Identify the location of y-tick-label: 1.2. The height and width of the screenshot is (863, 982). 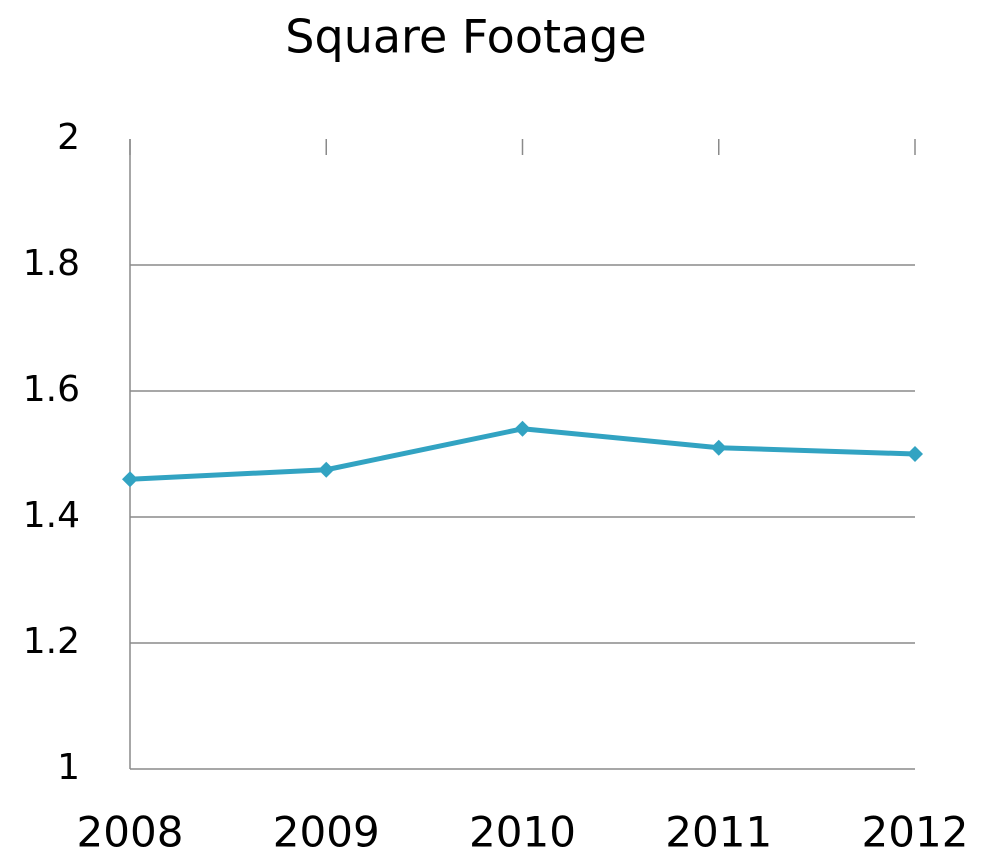
(51, 641).